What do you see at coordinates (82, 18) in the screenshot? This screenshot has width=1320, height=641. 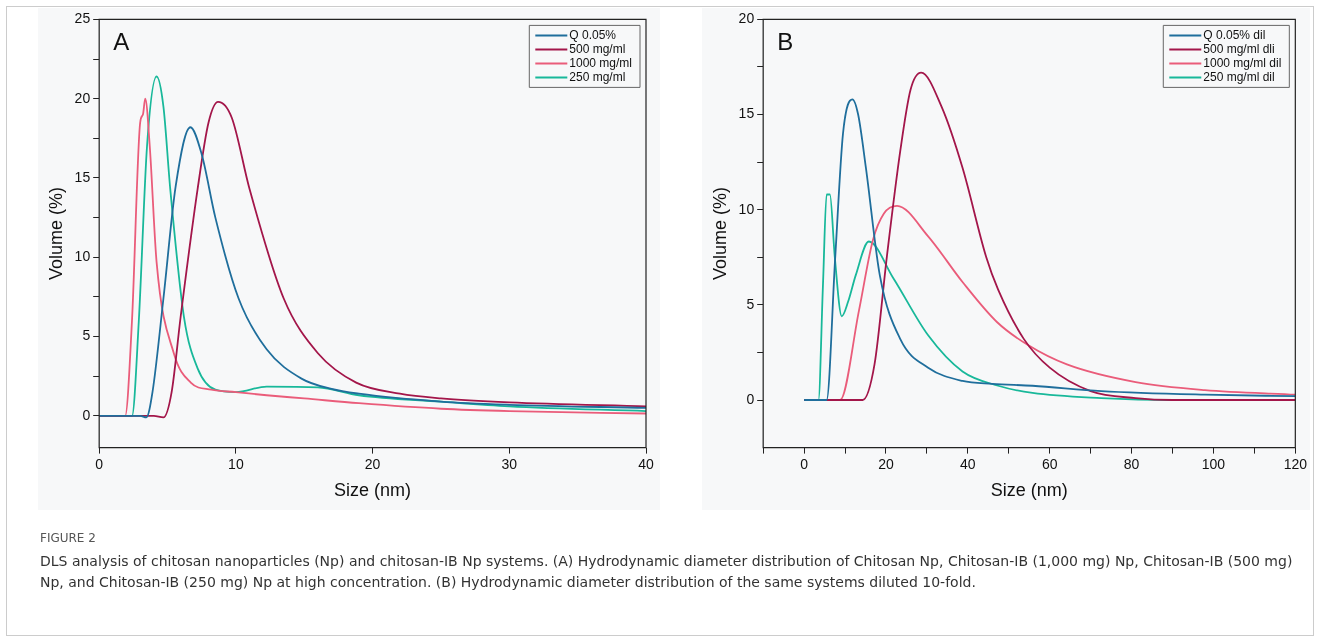 I see `y-tick-label: 25` at bounding box center [82, 18].